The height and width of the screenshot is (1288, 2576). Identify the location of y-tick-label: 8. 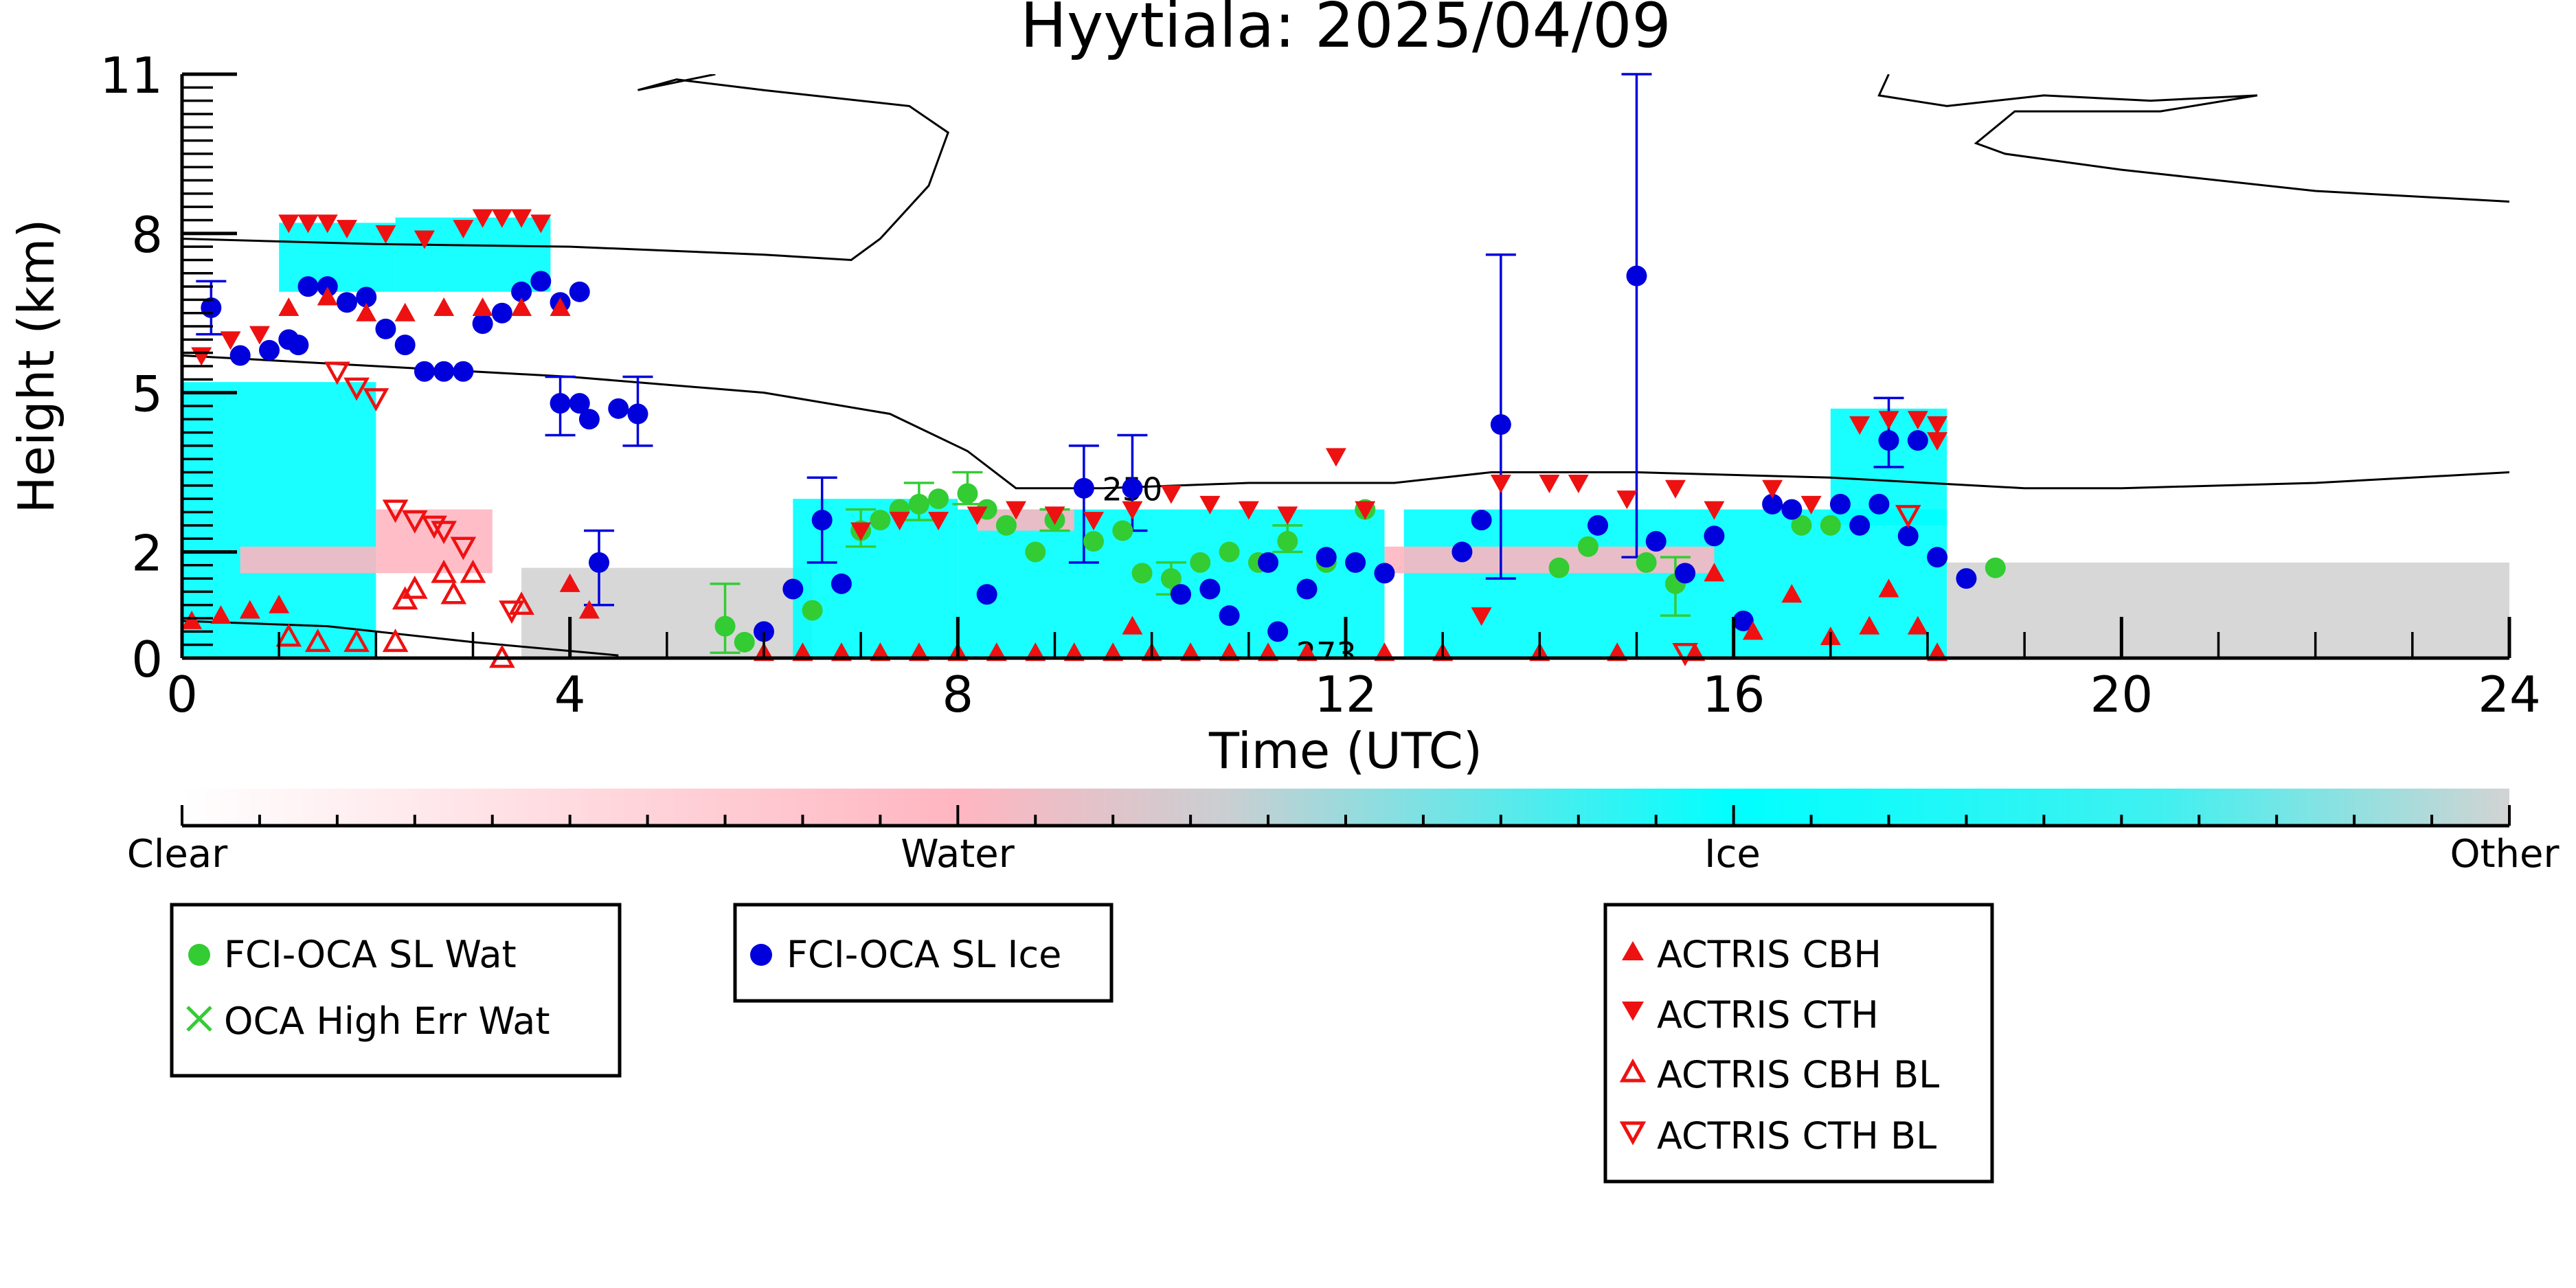
(147, 235).